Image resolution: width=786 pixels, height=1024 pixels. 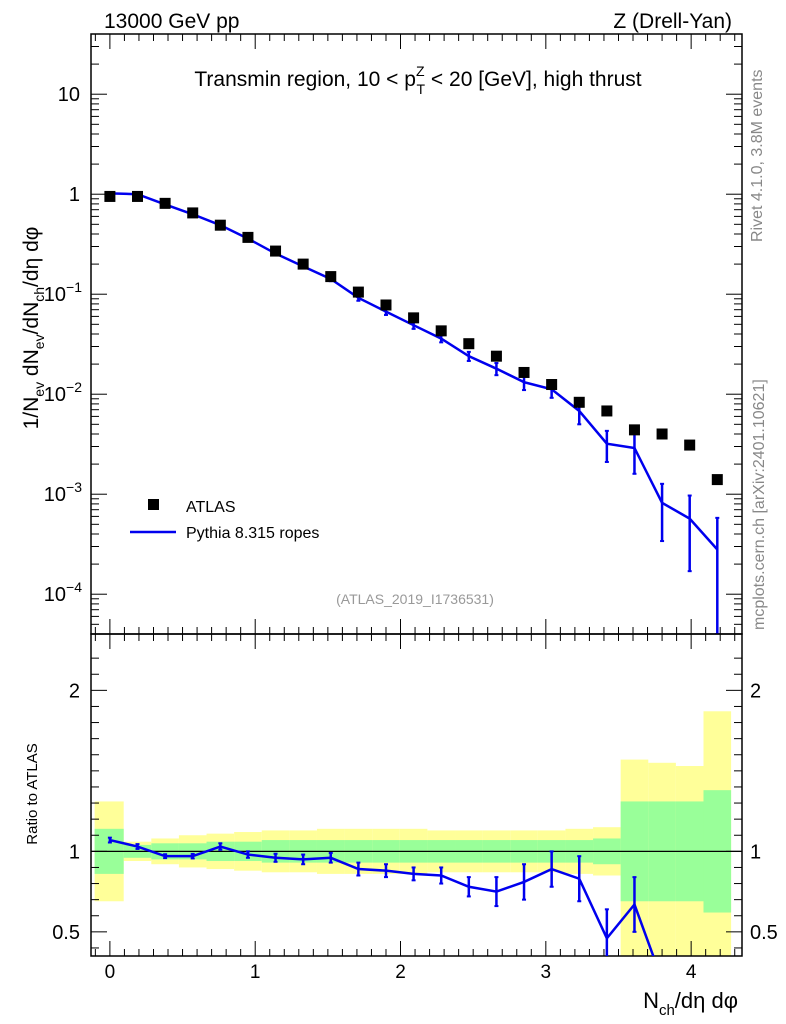 I want to click on xlabel-part-1: ch, so click(x=667, y=1010).